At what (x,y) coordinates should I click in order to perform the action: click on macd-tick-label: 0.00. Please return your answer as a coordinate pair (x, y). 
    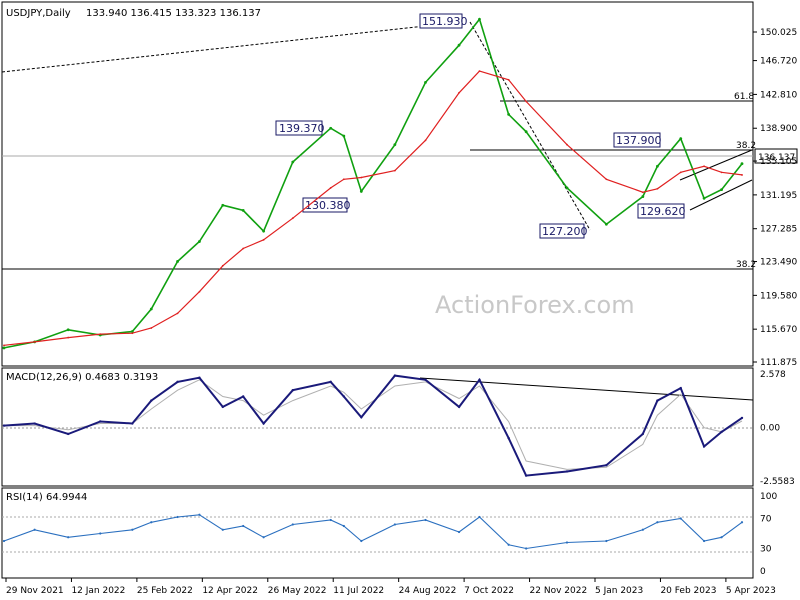
    Looking at the image, I should click on (770, 429).